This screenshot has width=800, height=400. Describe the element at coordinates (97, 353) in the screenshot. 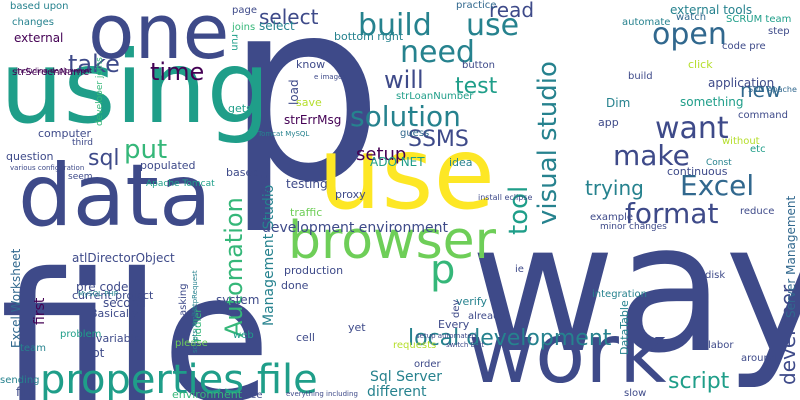

I see `word-lot: lot` at that location.